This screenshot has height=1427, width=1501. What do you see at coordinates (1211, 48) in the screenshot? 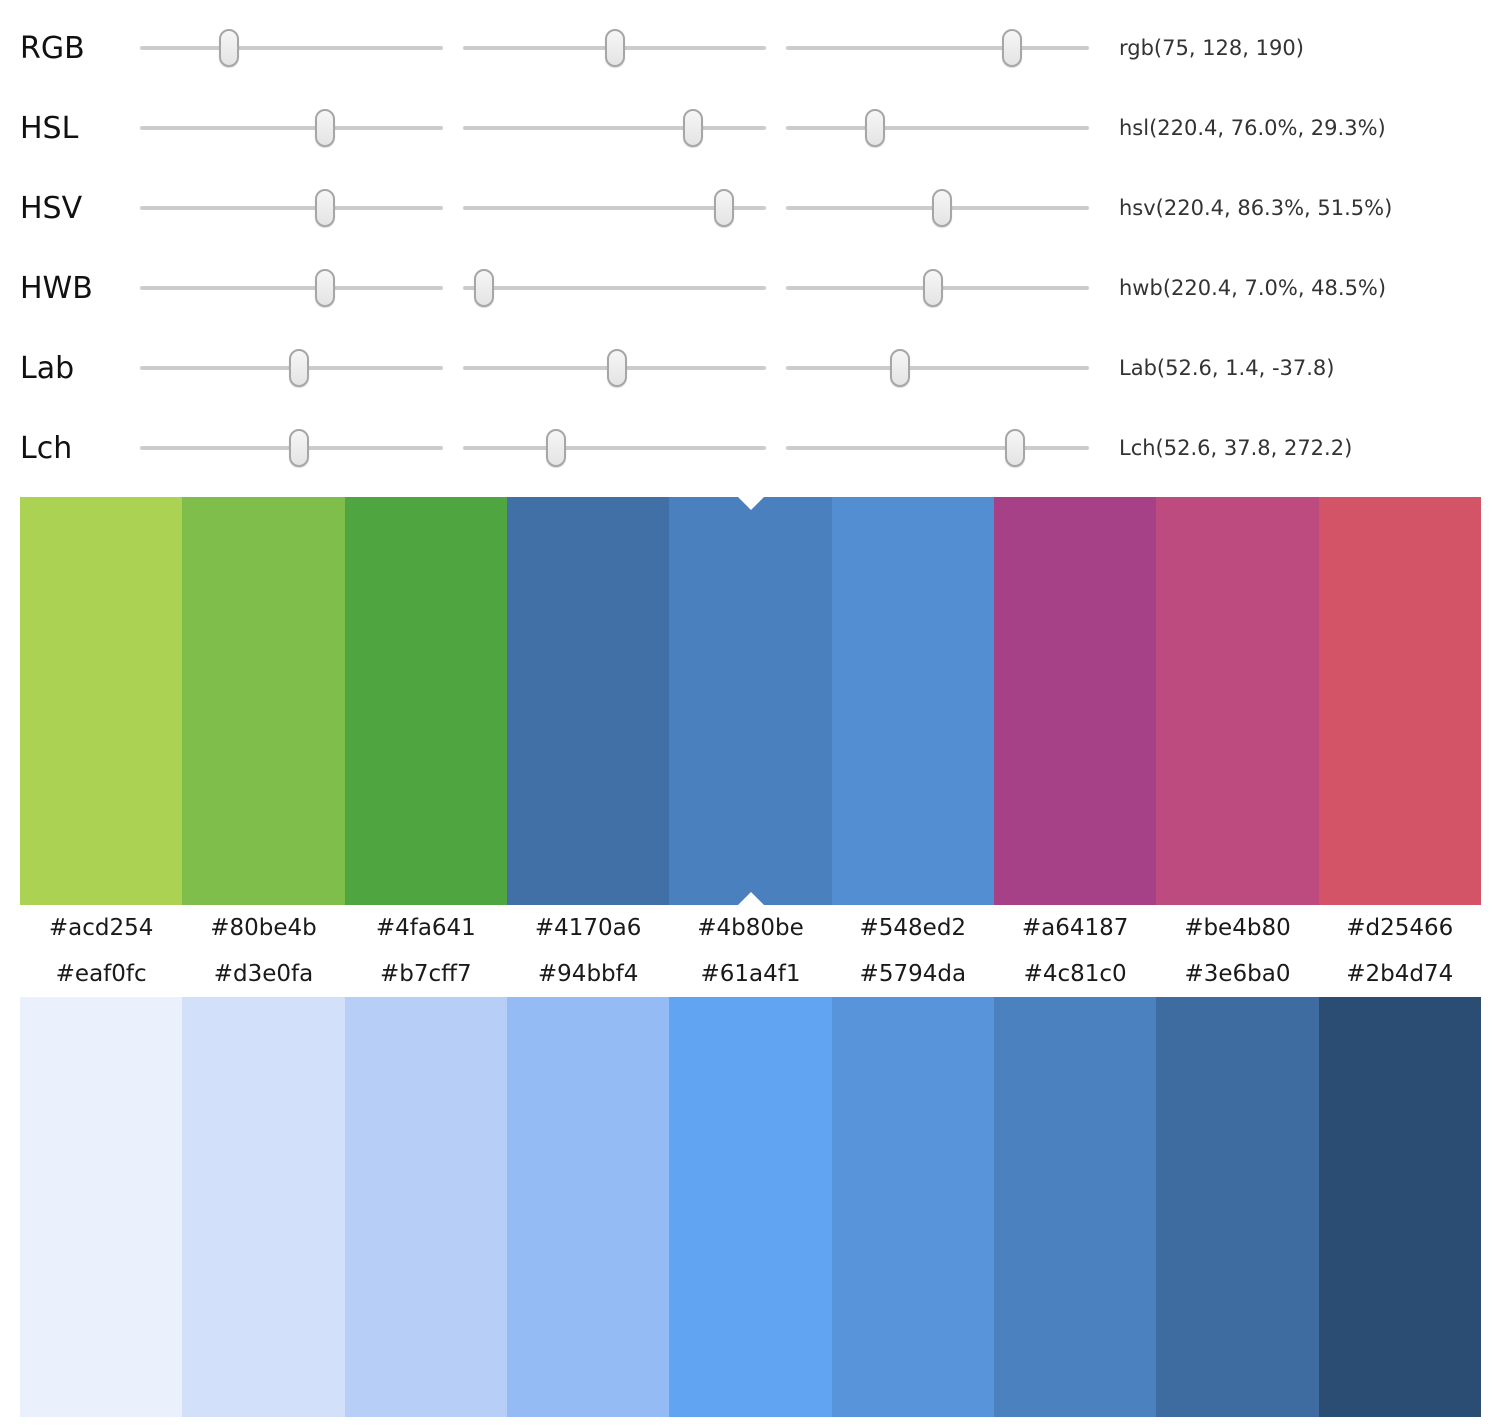
I see `color-value-text: rgb(75, 128, 190)` at bounding box center [1211, 48].